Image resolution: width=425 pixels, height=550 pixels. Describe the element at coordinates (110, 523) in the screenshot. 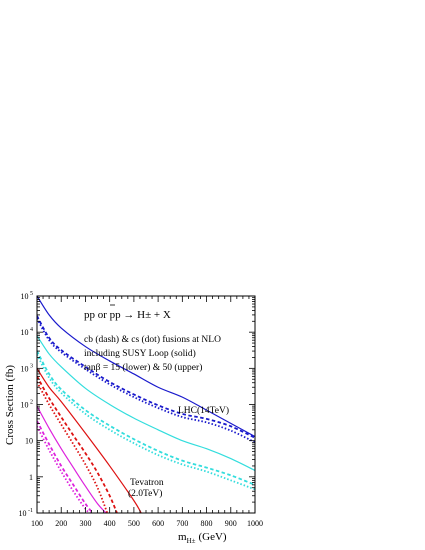

I see `x-tick-label: 400` at that location.